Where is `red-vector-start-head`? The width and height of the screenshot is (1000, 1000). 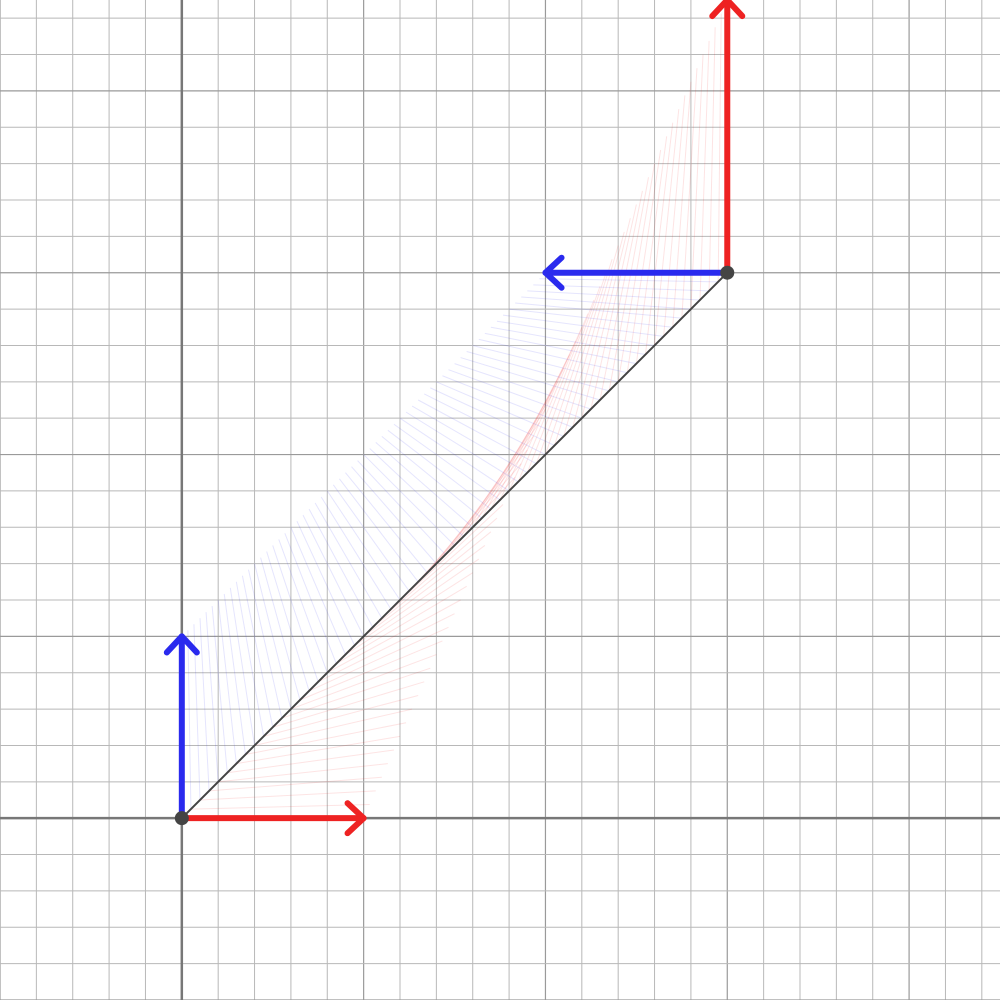 red-vector-start-head is located at coordinates (355, 818).